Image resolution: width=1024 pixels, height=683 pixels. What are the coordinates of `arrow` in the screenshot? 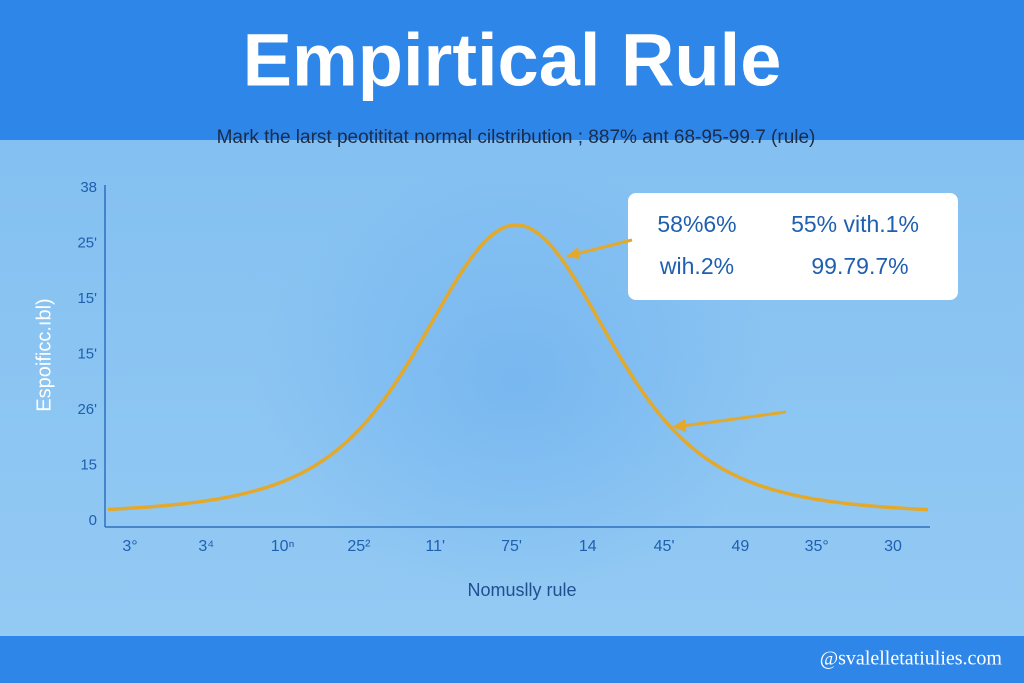 It's located at (730, 419).